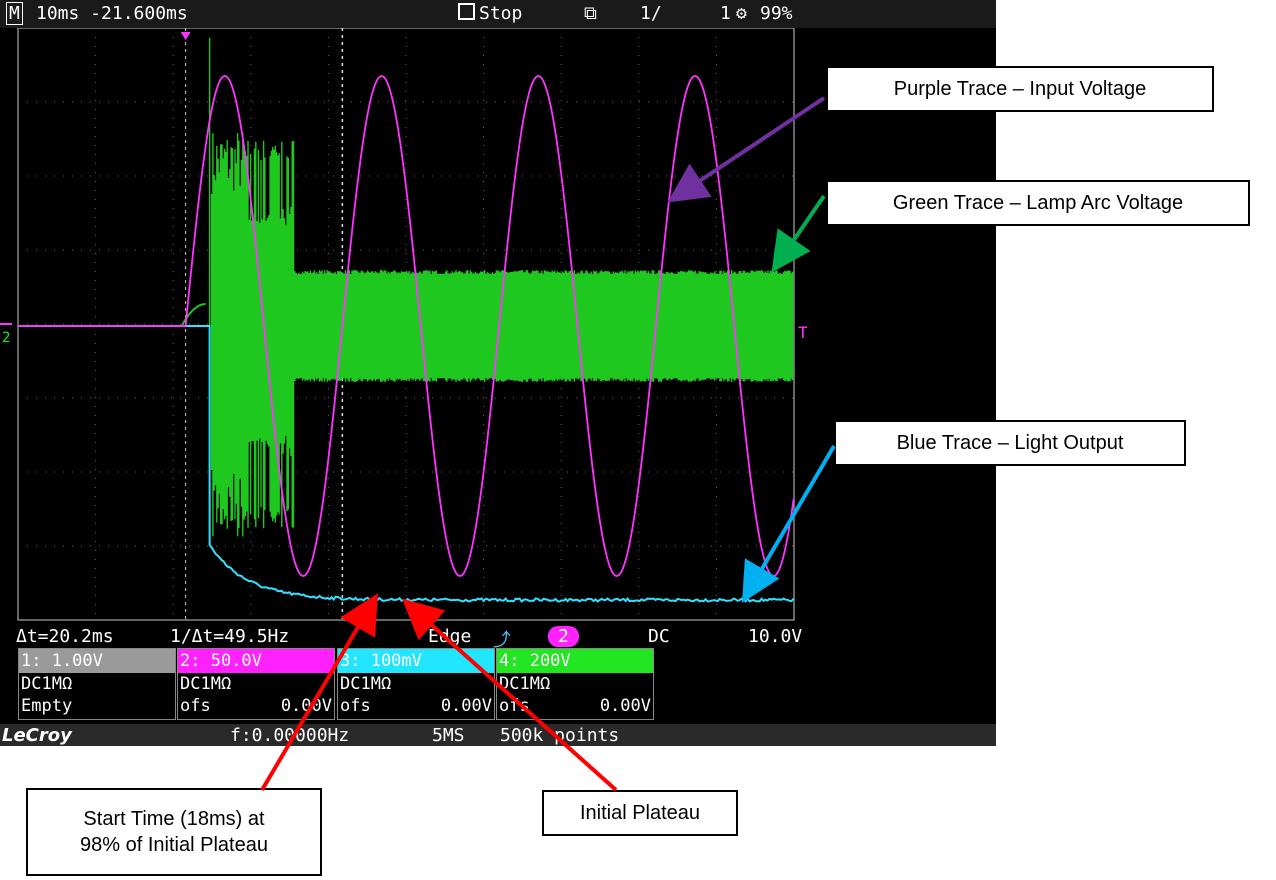 The height and width of the screenshot is (880, 1276). Describe the element at coordinates (355, 706) in the screenshot. I see `channel-3-offset-label: ofs` at that location.